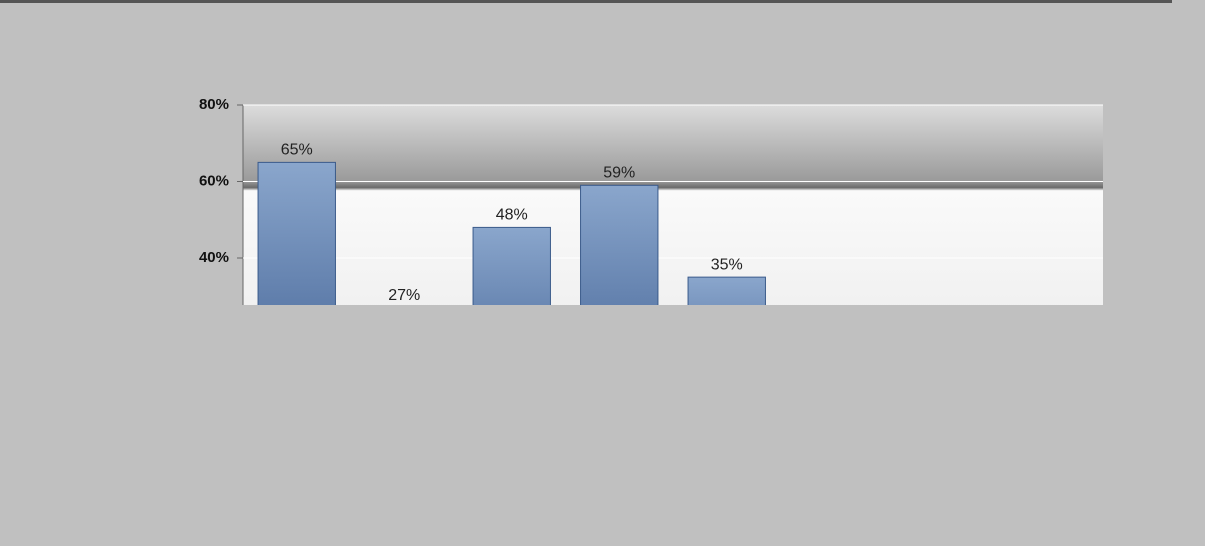 Image resolution: width=1205 pixels, height=546 pixels. I want to click on y-tick-label: 40%, so click(214, 257).